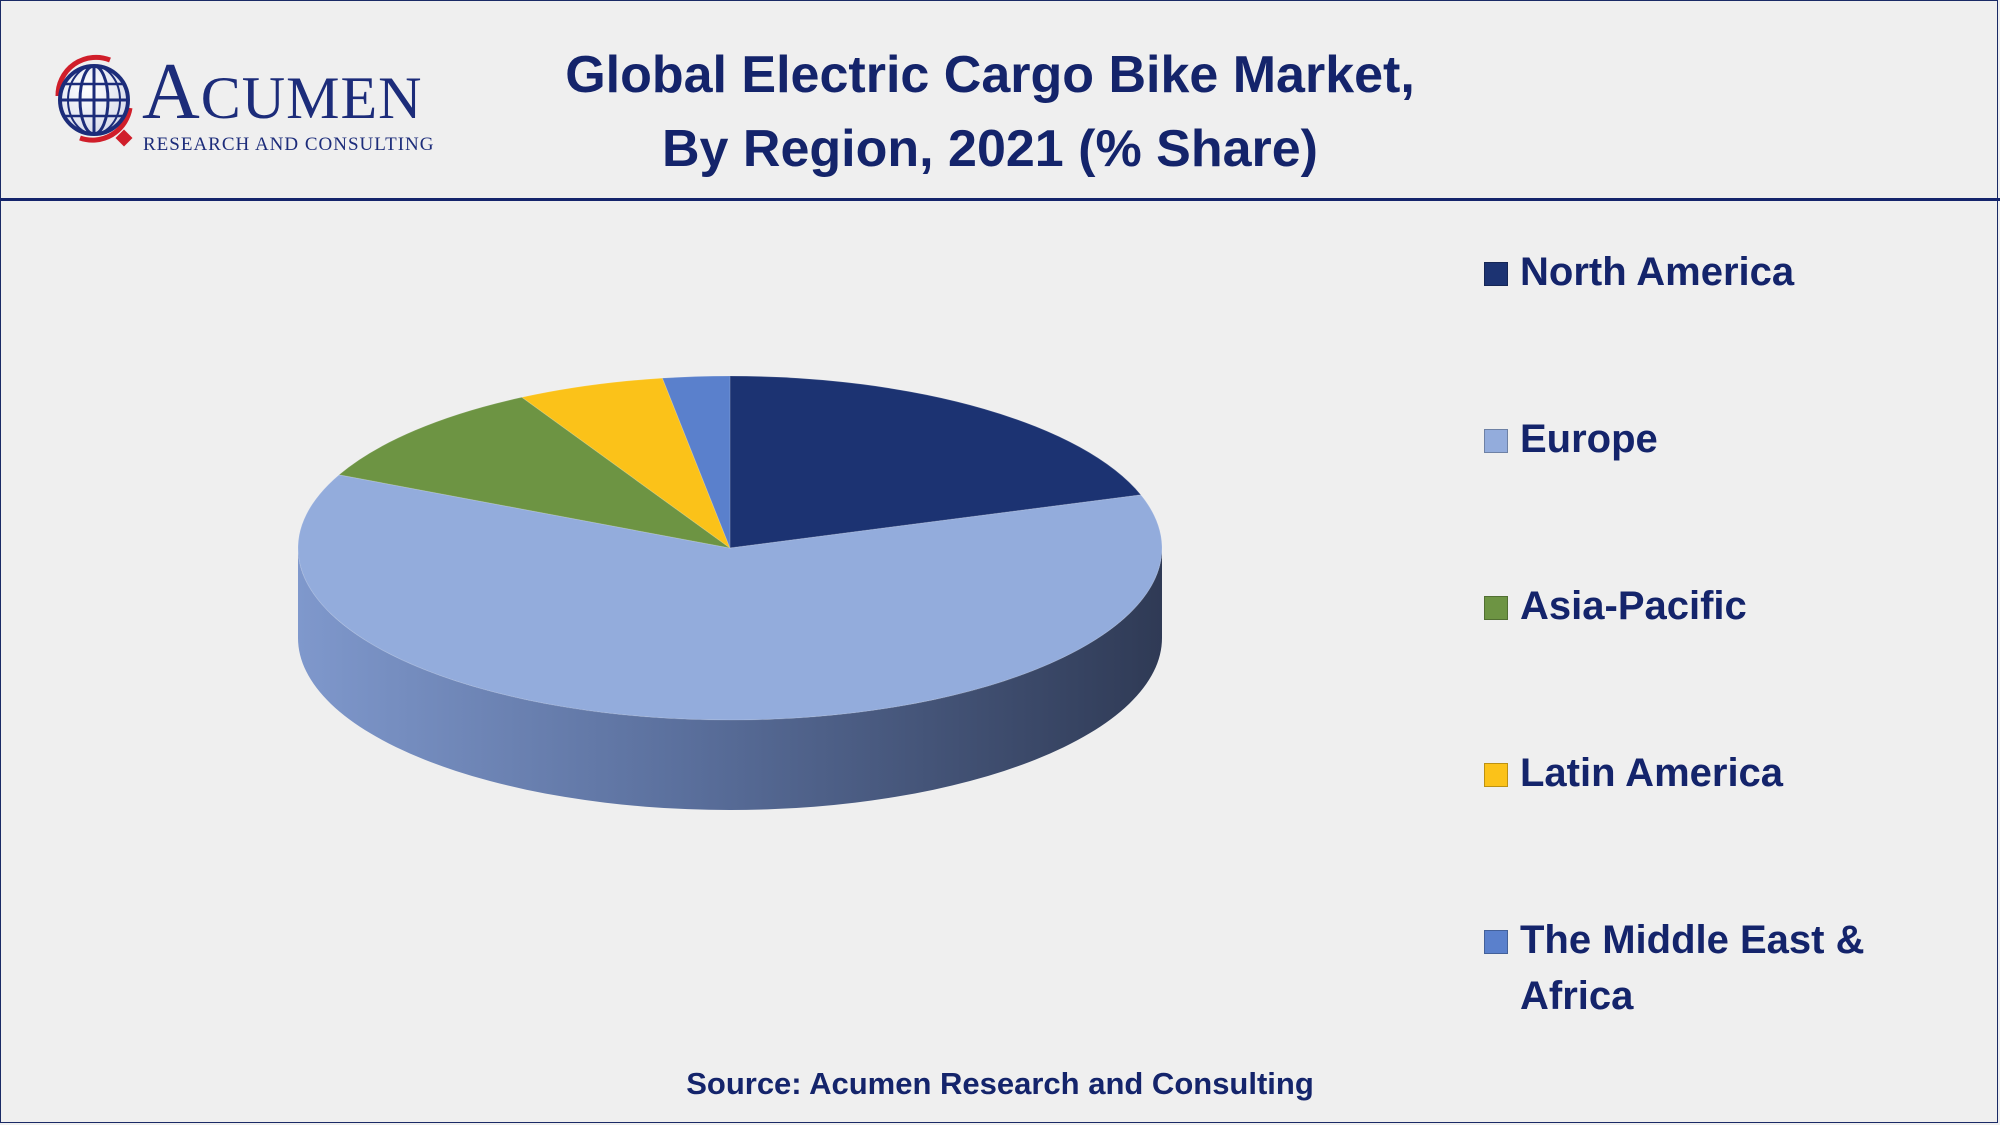  Describe the element at coordinates (1000, 1083) in the screenshot. I see `source-note: Source: Acumen Research and Consulting` at that location.